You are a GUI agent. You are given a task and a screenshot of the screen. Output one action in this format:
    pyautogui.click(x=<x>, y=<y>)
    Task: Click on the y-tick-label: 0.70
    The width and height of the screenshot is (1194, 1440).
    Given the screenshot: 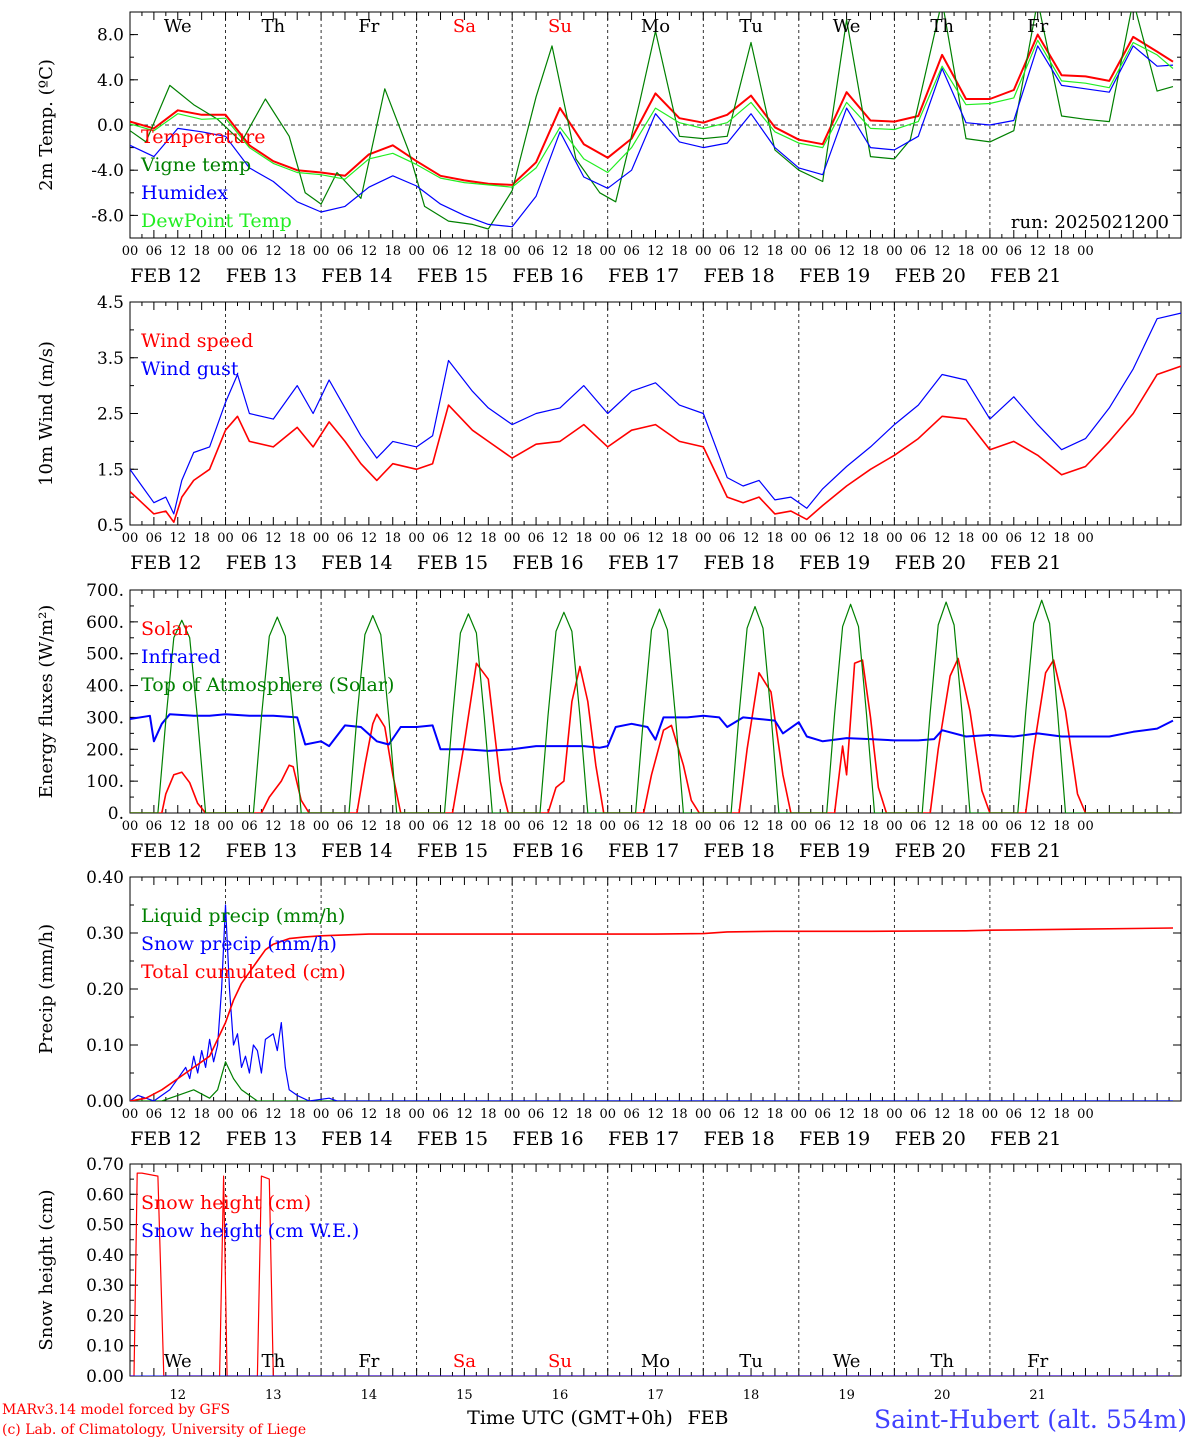 What is the action you would take?
    pyautogui.click(x=105, y=1165)
    